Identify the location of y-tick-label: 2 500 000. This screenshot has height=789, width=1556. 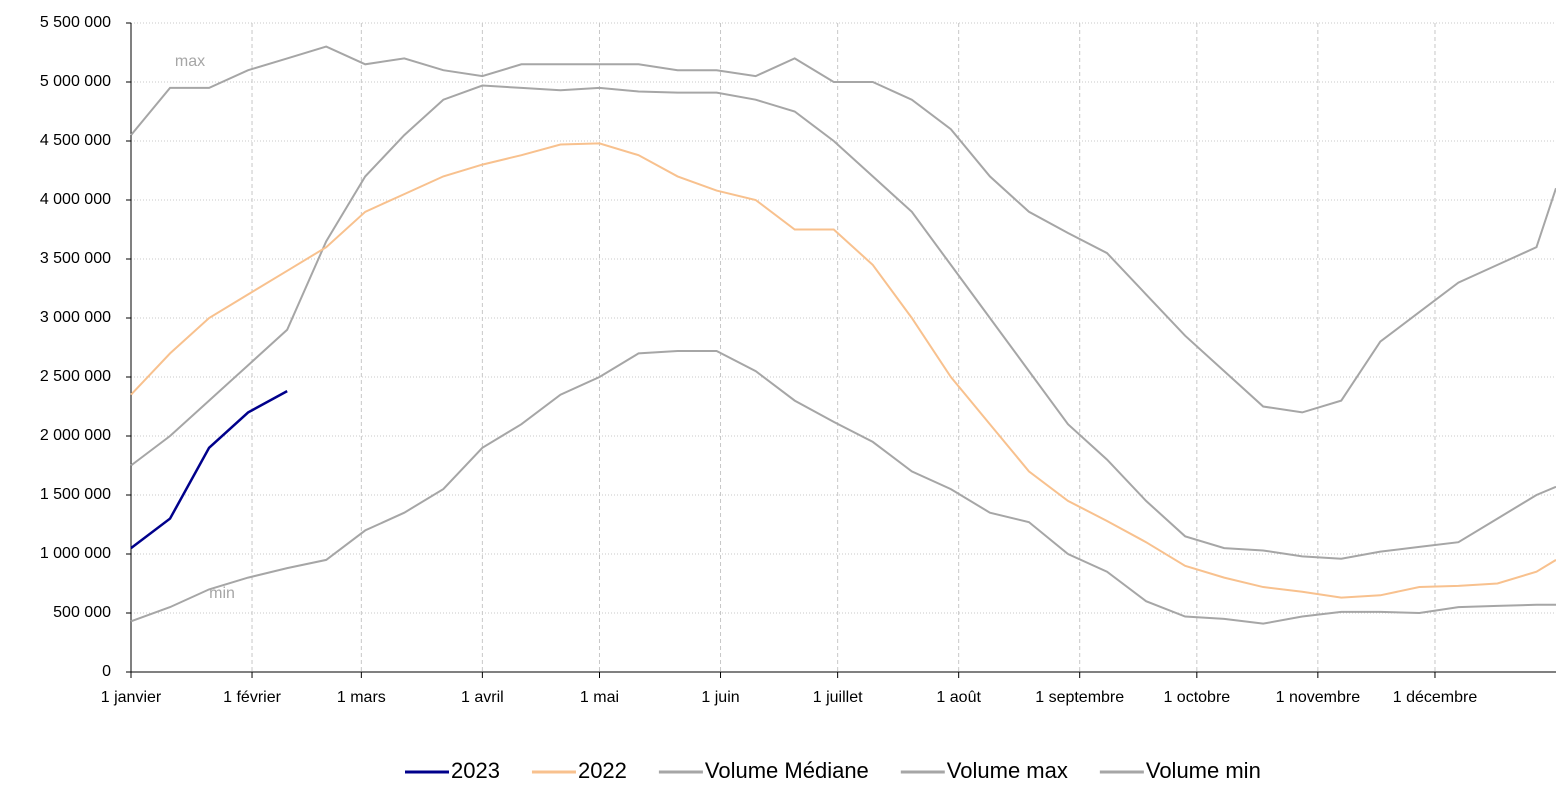
(75, 376).